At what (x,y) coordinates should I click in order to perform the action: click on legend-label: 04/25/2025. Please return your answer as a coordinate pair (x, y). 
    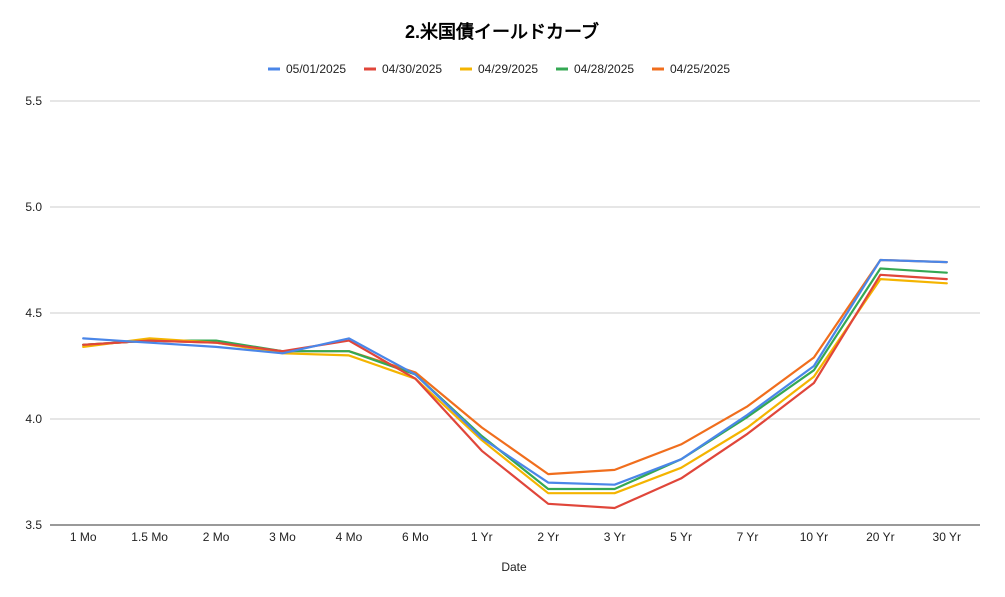
    Looking at the image, I should click on (700, 69).